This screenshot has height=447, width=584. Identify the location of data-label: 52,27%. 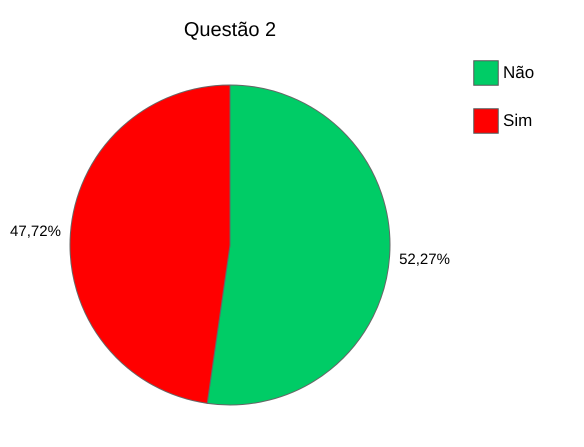
(424, 259).